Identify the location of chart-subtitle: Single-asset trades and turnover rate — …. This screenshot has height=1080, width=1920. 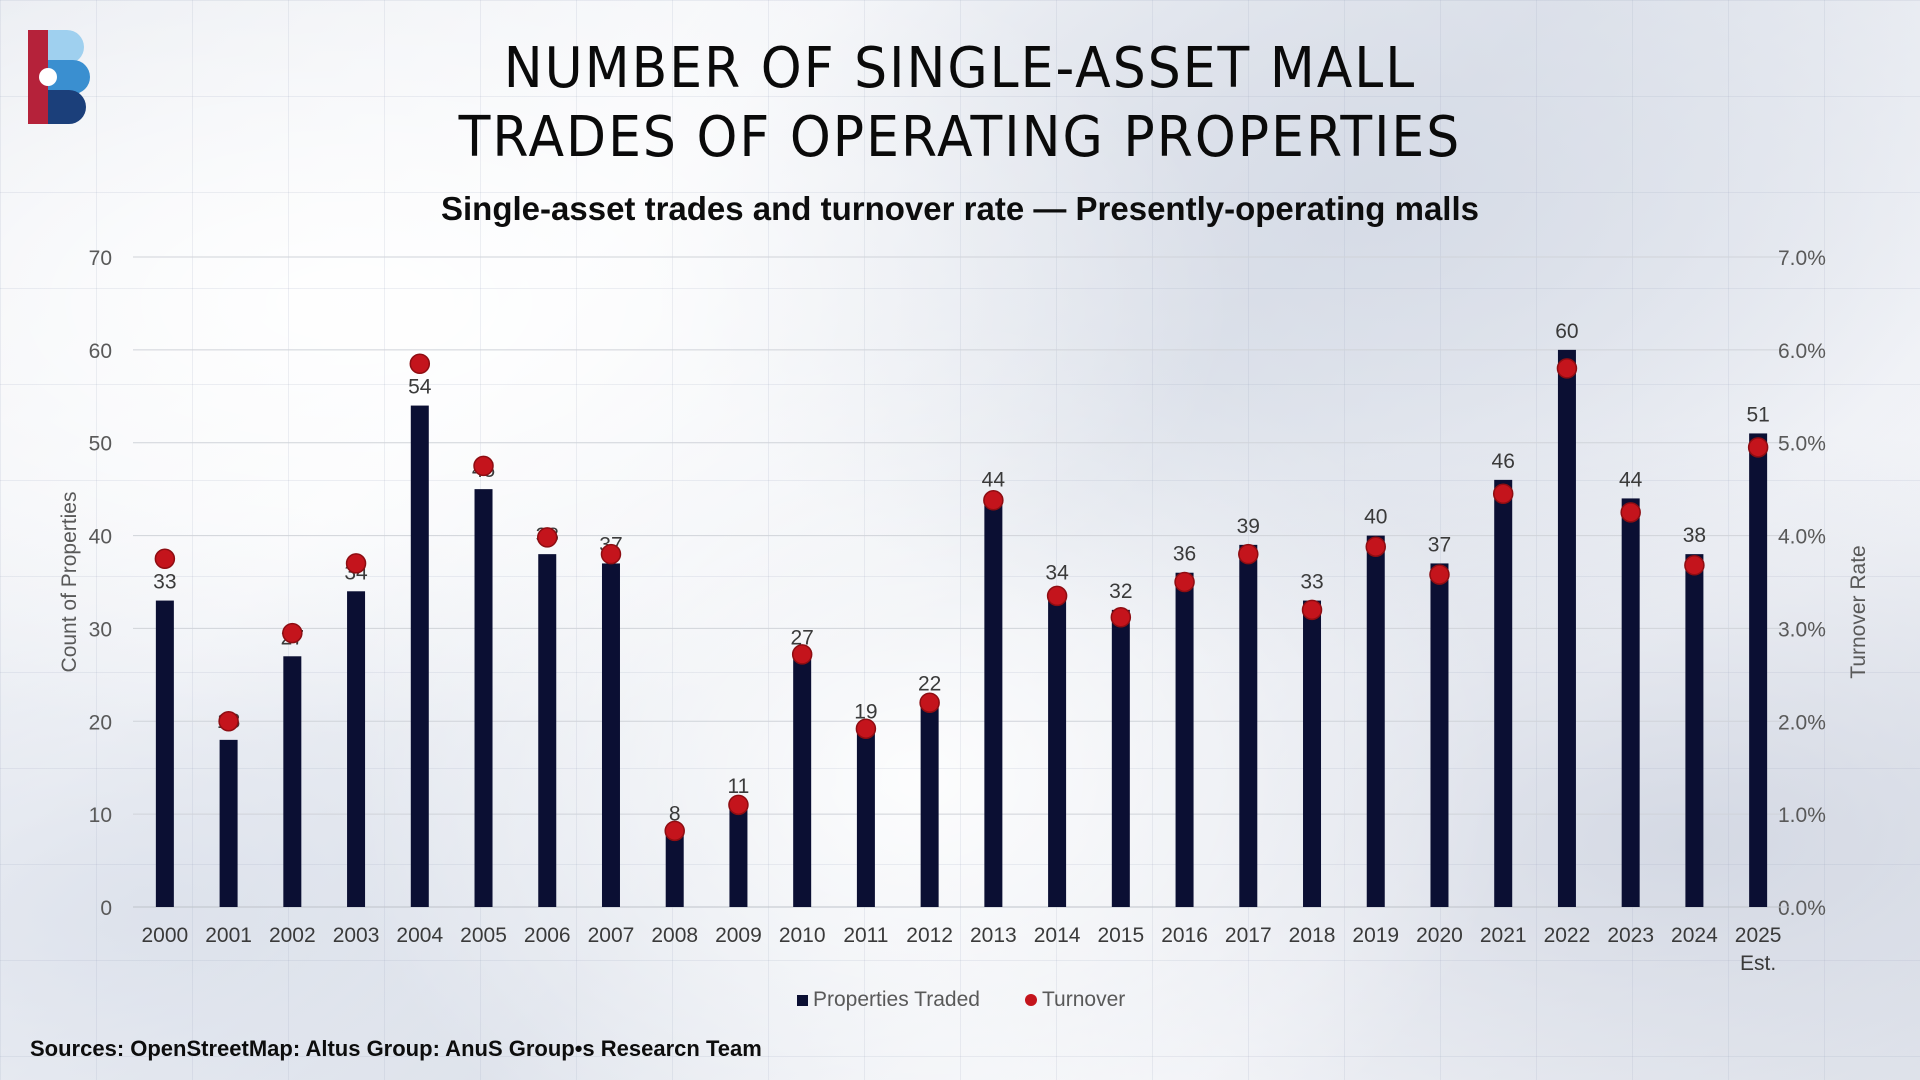
(960, 208).